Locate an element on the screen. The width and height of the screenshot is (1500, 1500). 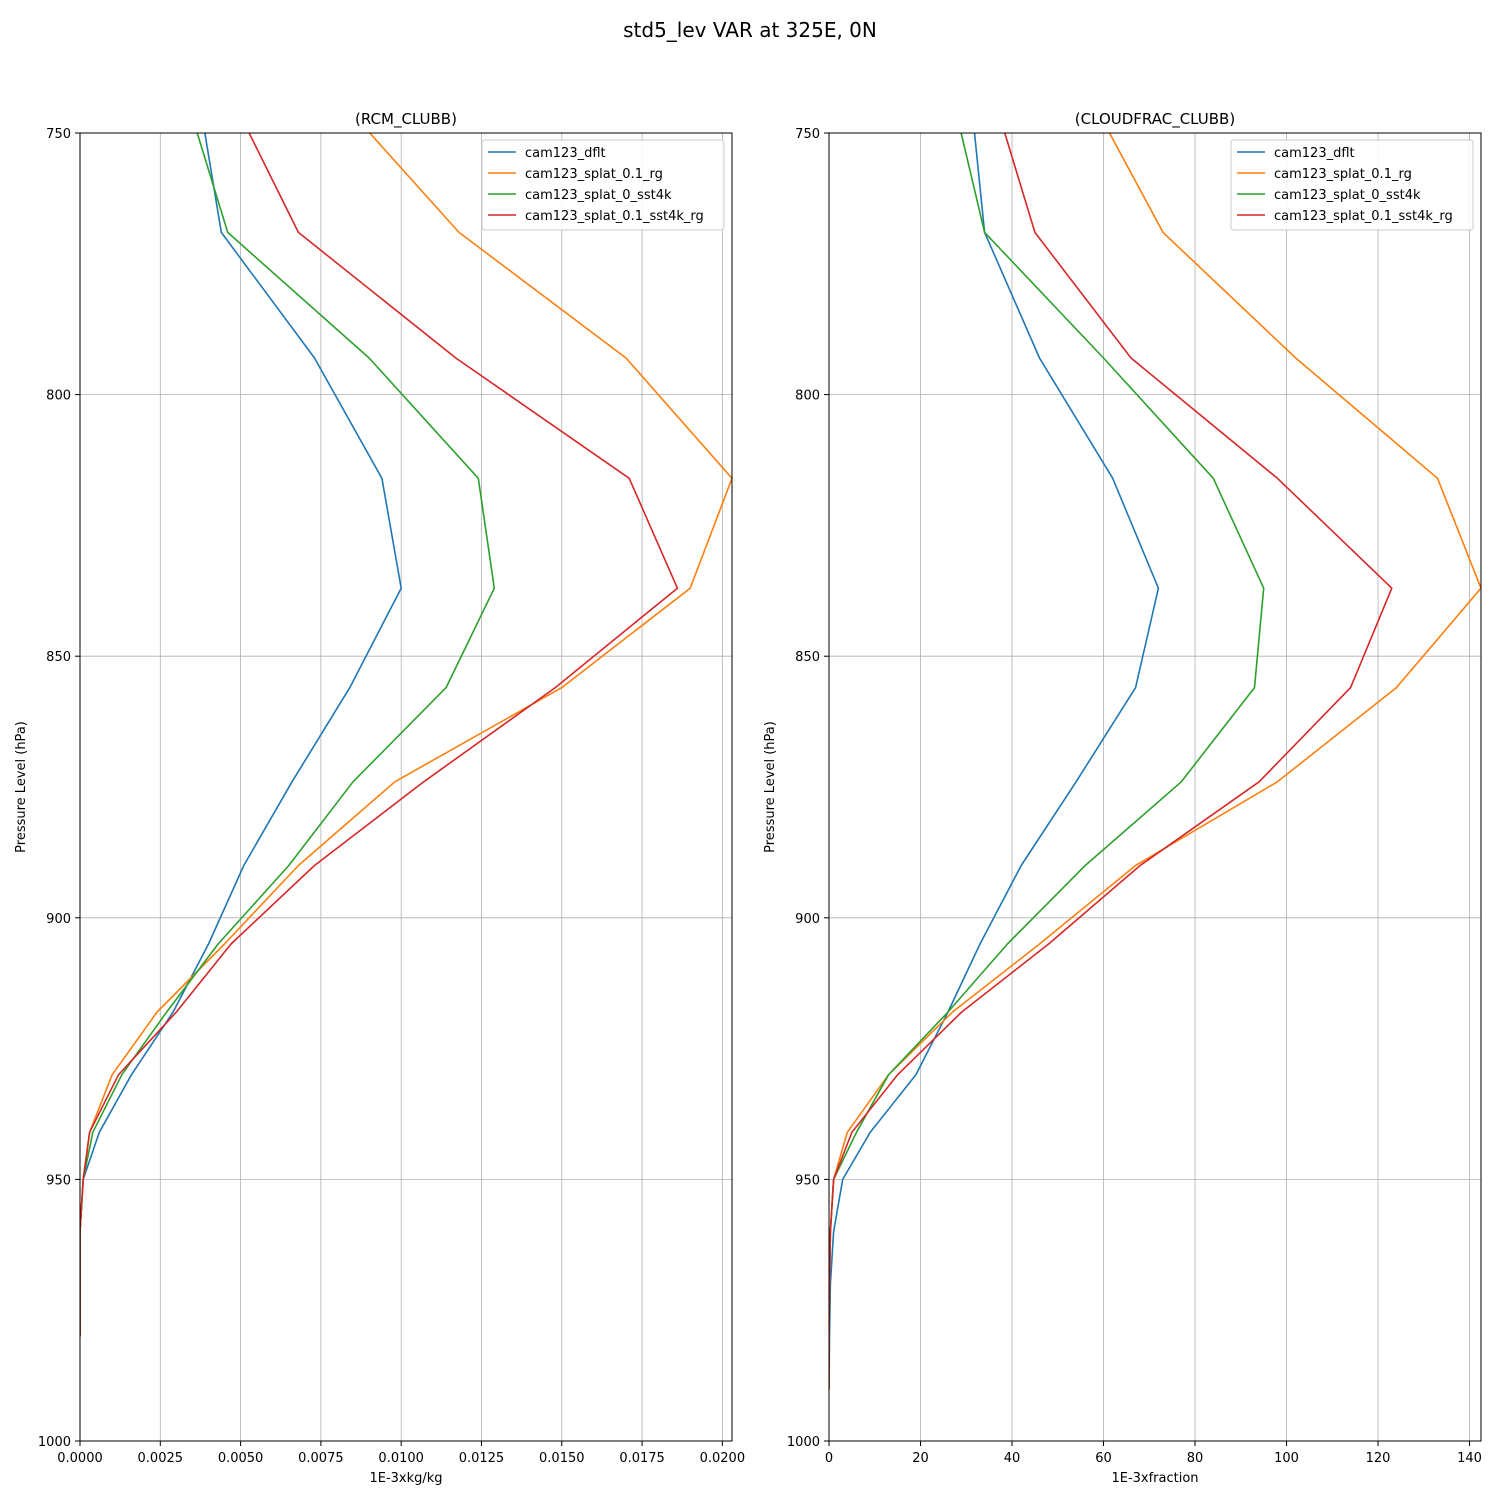
x-tick-label: 0.0150 is located at coordinates (562, 1458).